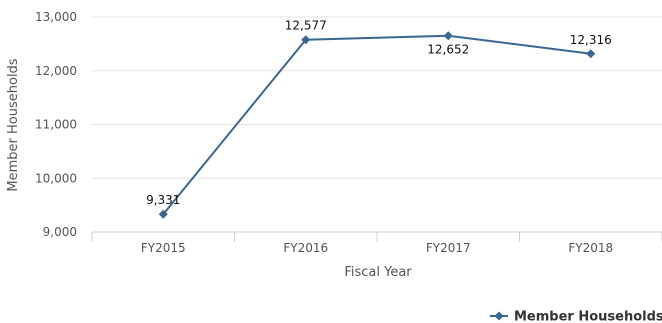  Describe the element at coordinates (591, 40) in the screenshot. I see `data-label: 12,316` at that location.